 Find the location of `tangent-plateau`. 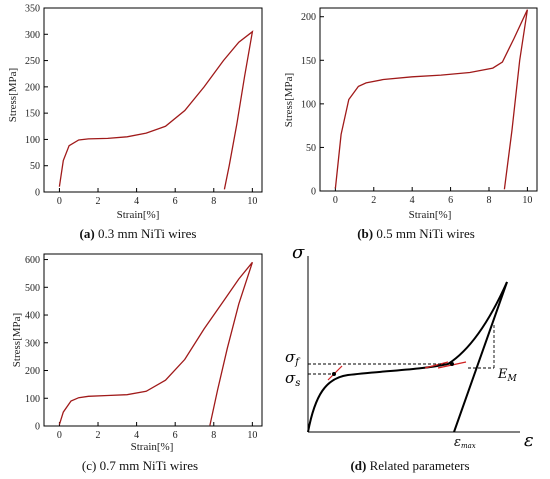

tangent-plateau is located at coordinates (436, 365).